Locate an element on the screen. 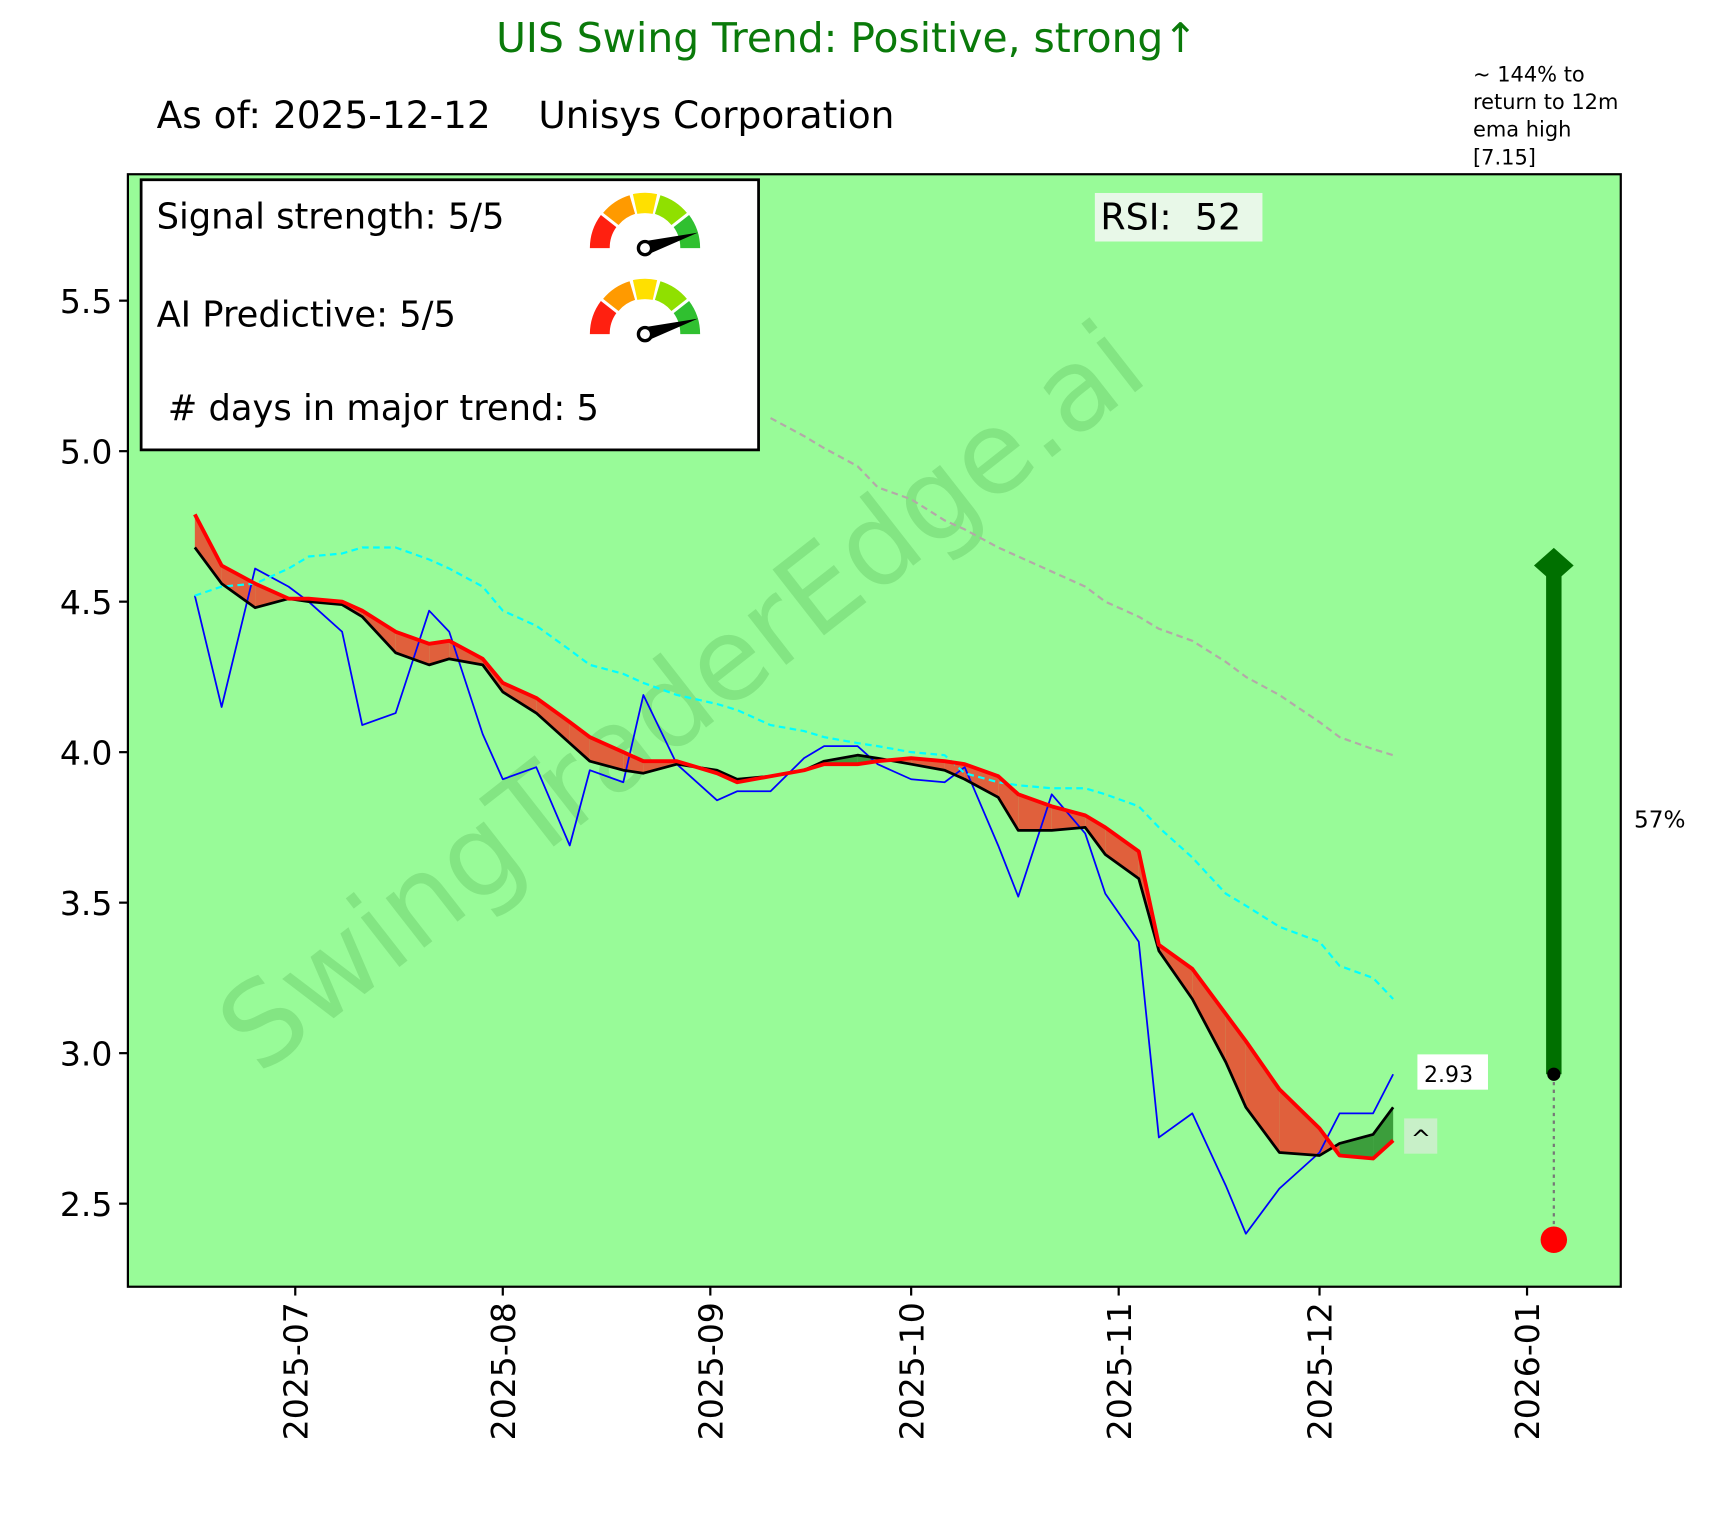  legend-box is located at coordinates (449, 315).